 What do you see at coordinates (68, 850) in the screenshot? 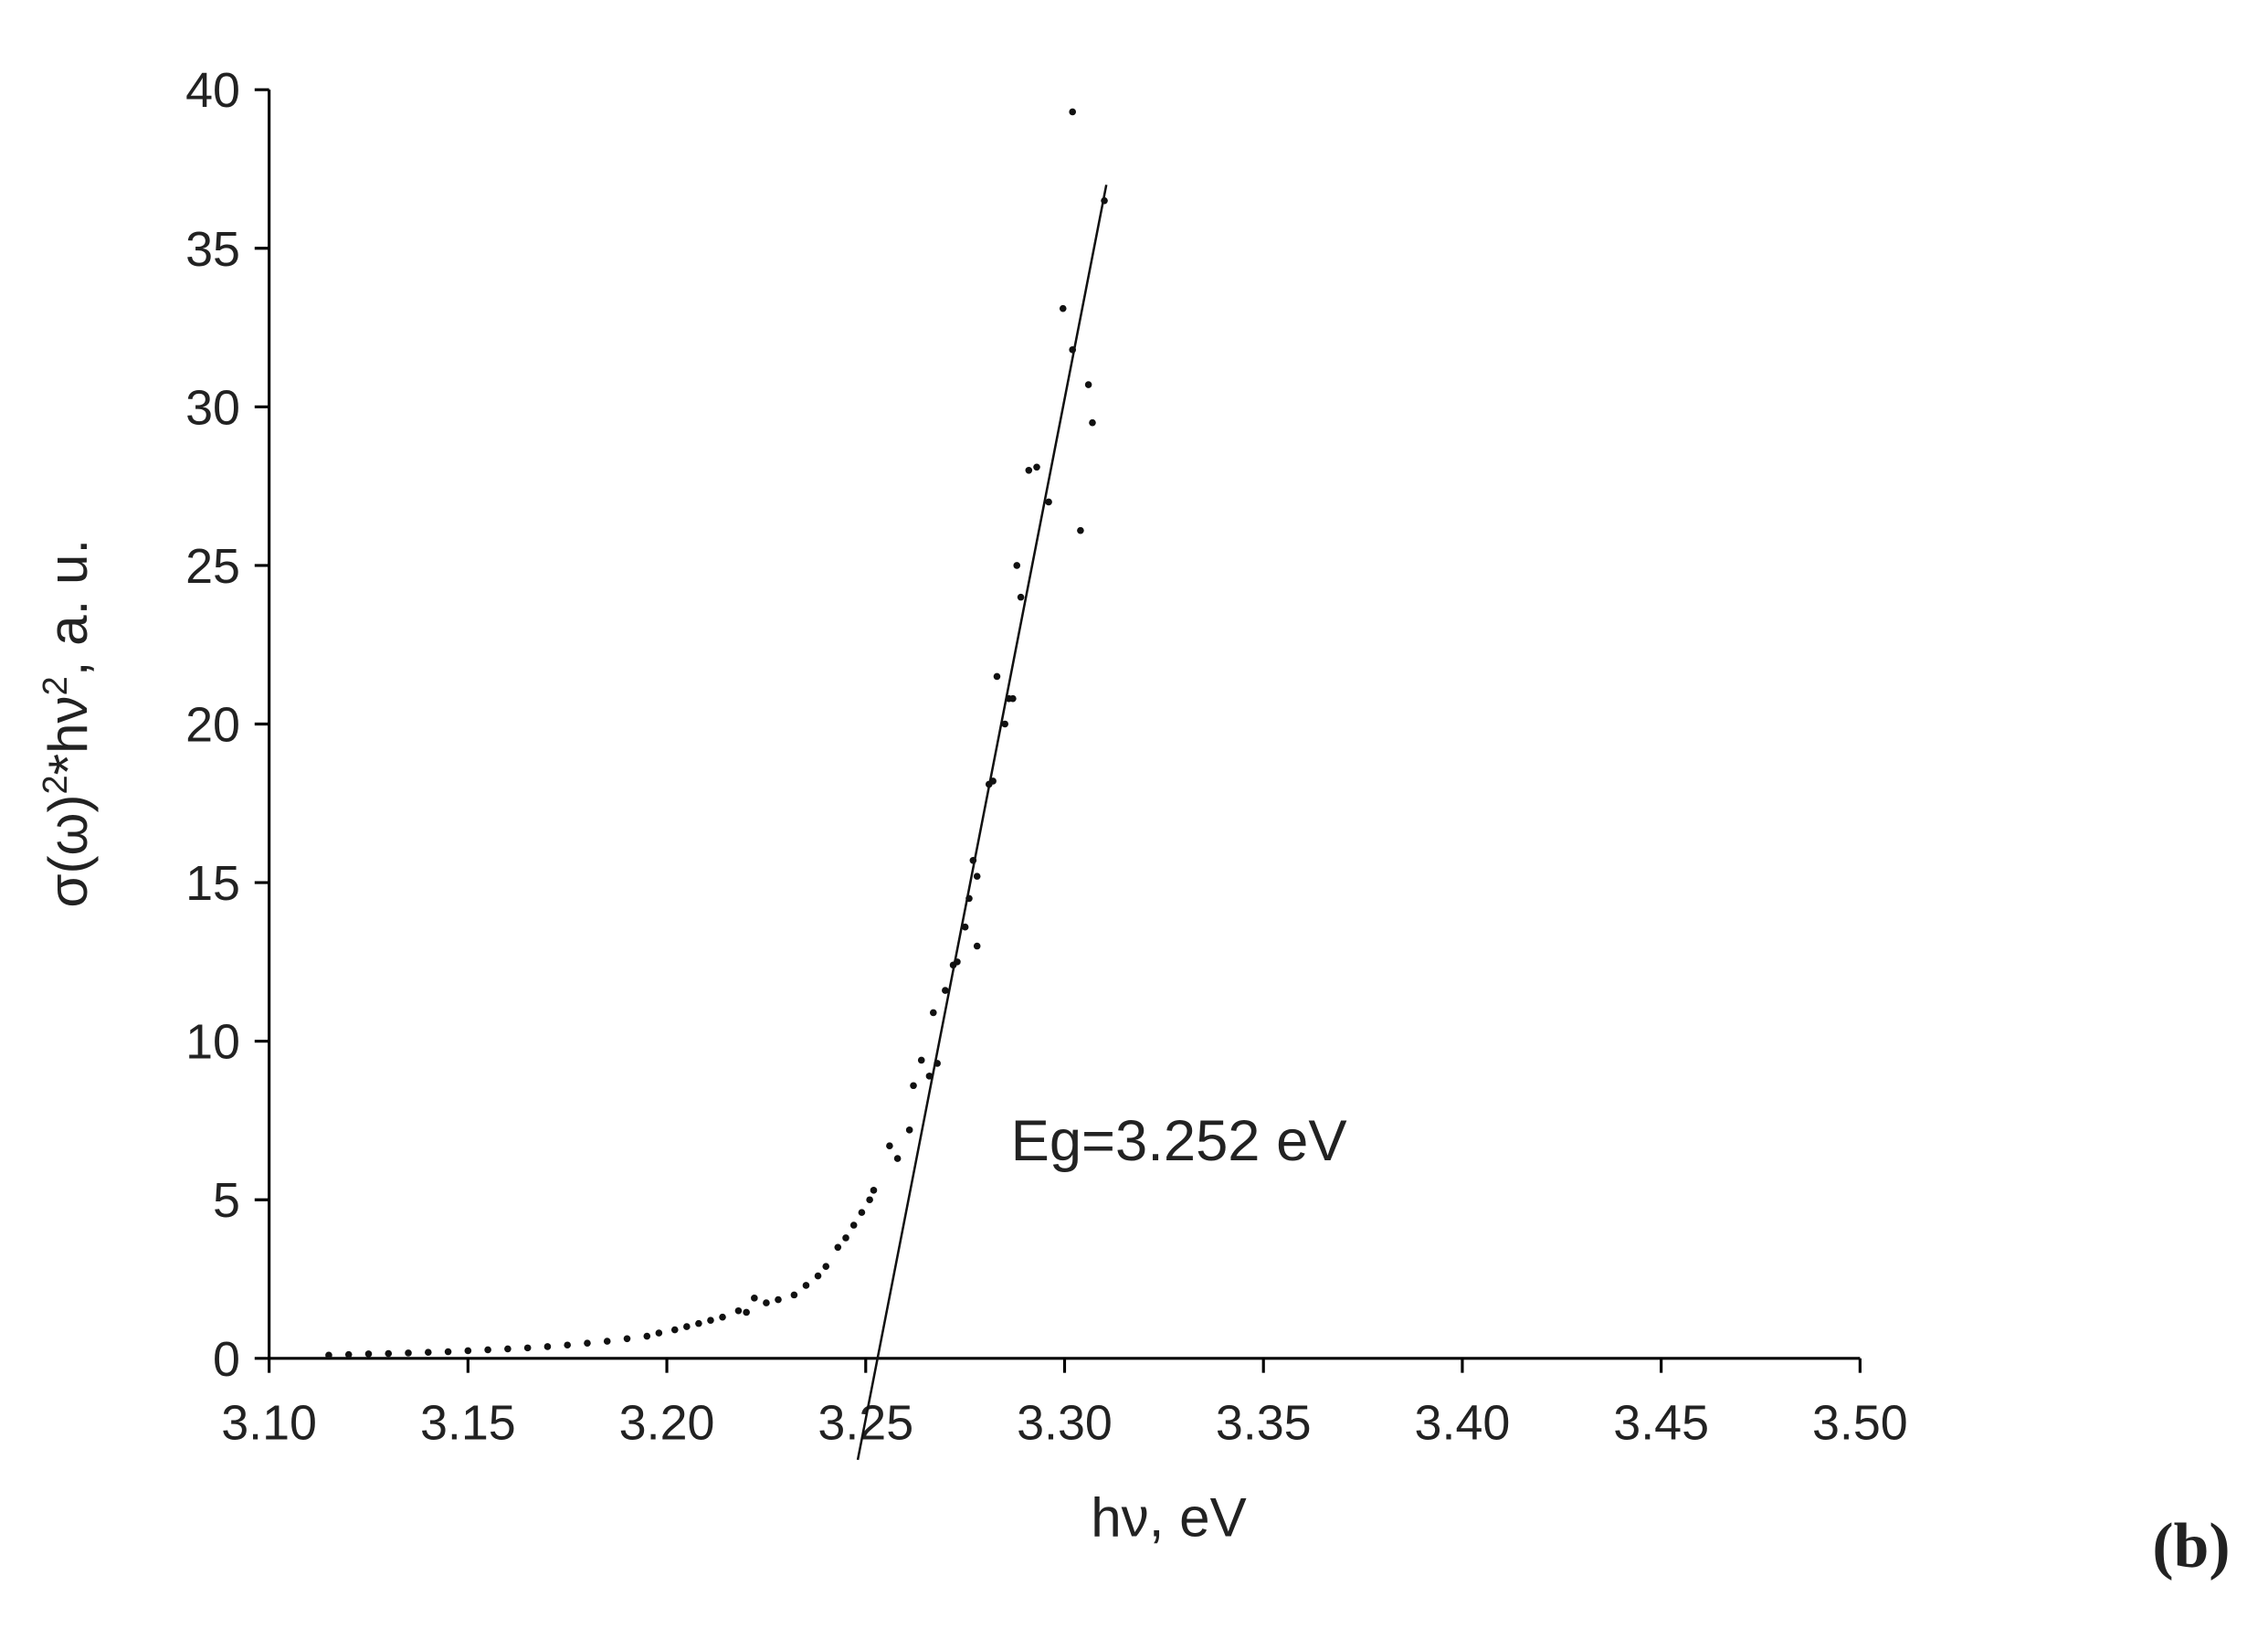
I see `y-label-part: σ(ω)` at bounding box center [68, 850].